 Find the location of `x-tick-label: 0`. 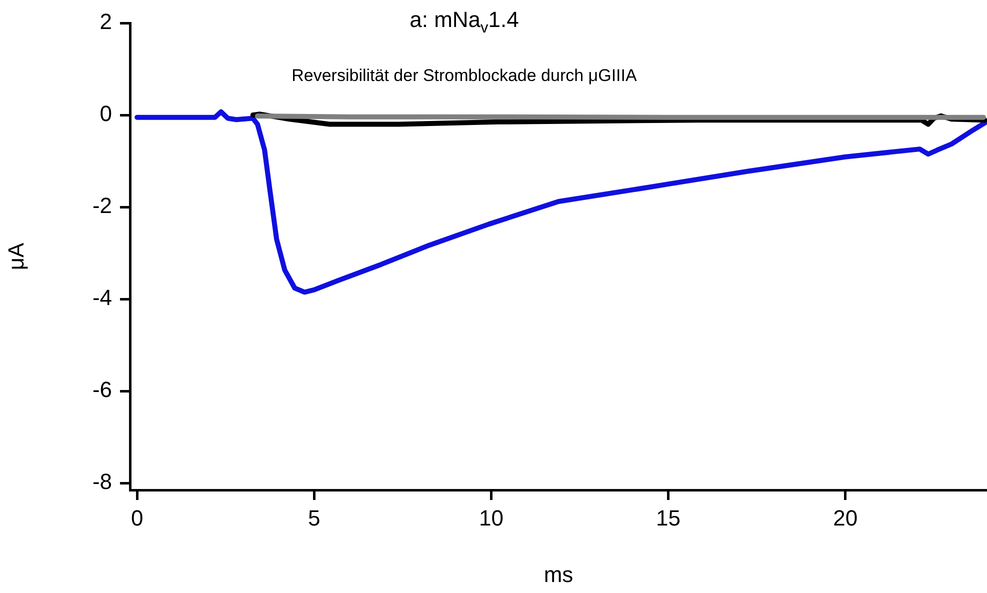

x-tick-label: 0 is located at coordinates (137, 517).